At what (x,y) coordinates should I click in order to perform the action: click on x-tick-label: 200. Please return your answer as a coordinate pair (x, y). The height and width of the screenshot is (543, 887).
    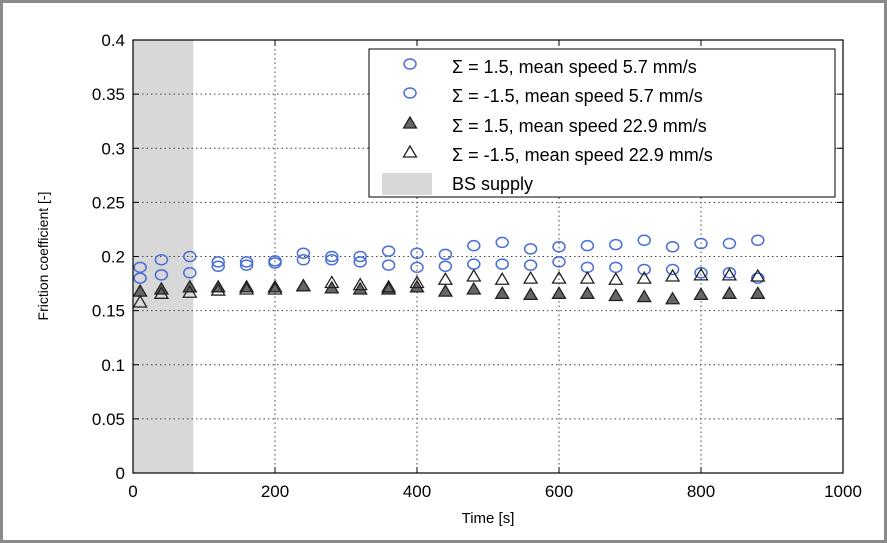
    Looking at the image, I should click on (275, 491).